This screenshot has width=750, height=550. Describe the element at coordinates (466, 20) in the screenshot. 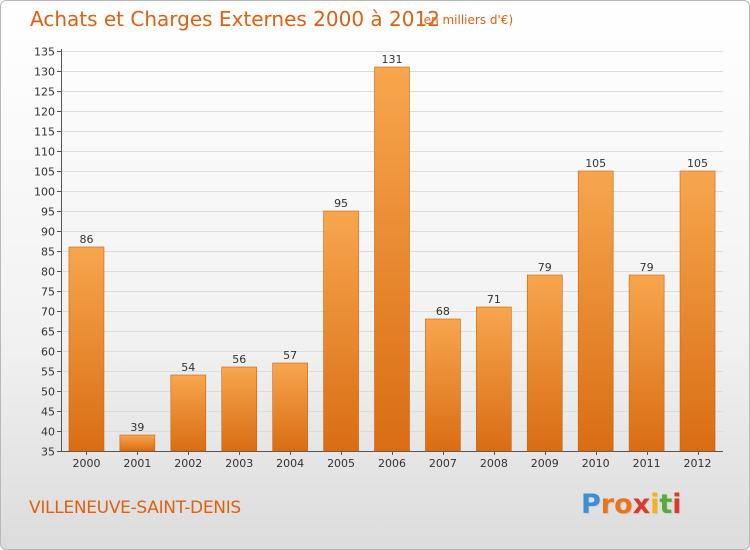

I see `chart-subtitle: (en milliers d'€)` at that location.